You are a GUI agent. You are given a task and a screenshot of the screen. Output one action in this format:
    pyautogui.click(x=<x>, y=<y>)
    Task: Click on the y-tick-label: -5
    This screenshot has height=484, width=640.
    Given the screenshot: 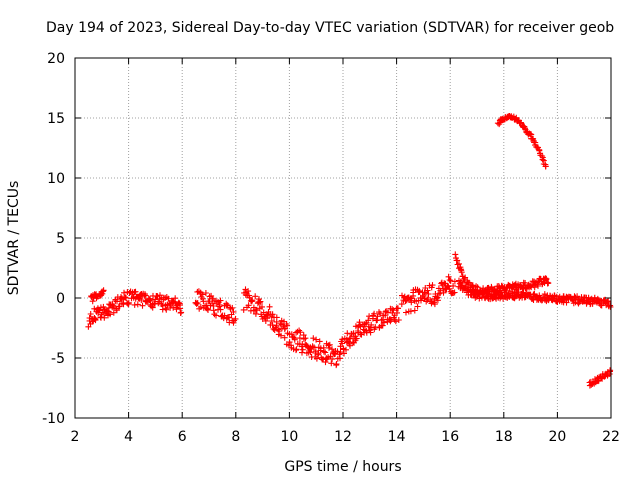 What is the action you would take?
    pyautogui.click(x=58, y=359)
    